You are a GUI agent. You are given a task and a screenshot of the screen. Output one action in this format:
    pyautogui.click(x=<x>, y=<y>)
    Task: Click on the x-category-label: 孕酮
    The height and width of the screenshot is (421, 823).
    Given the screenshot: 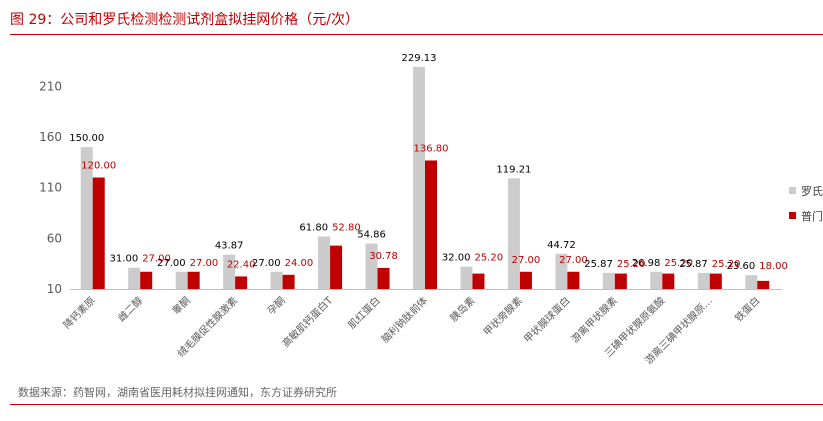 What is the action you would take?
    pyautogui.click(x=276, y=306)
    